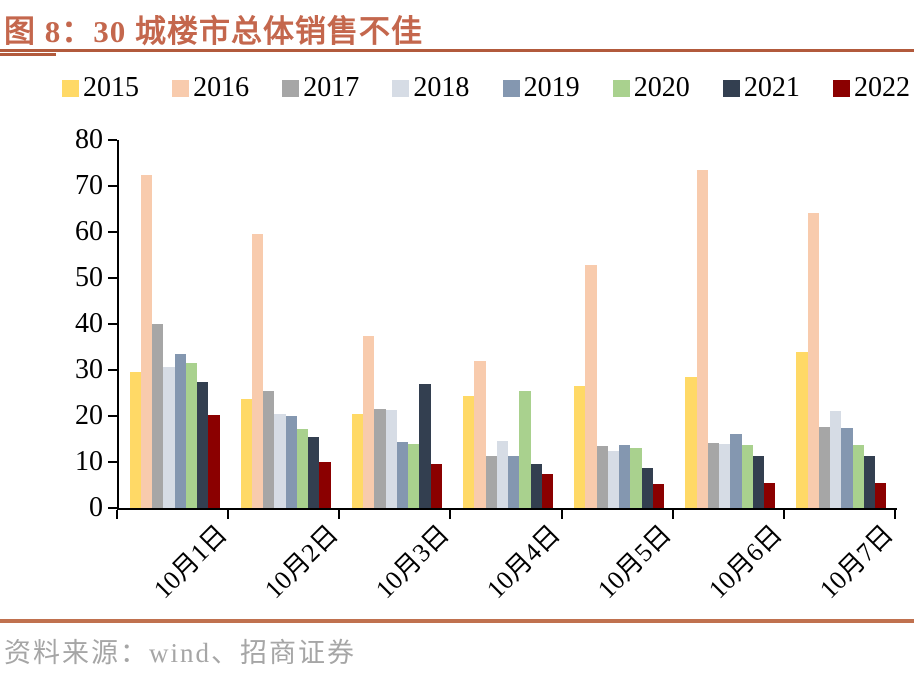 This screenshot has height=681, width=914. What do you see at coordinates (661, 87) in the screenshot?
I see `legend-label: 2020` at bounding box center [661, 87].